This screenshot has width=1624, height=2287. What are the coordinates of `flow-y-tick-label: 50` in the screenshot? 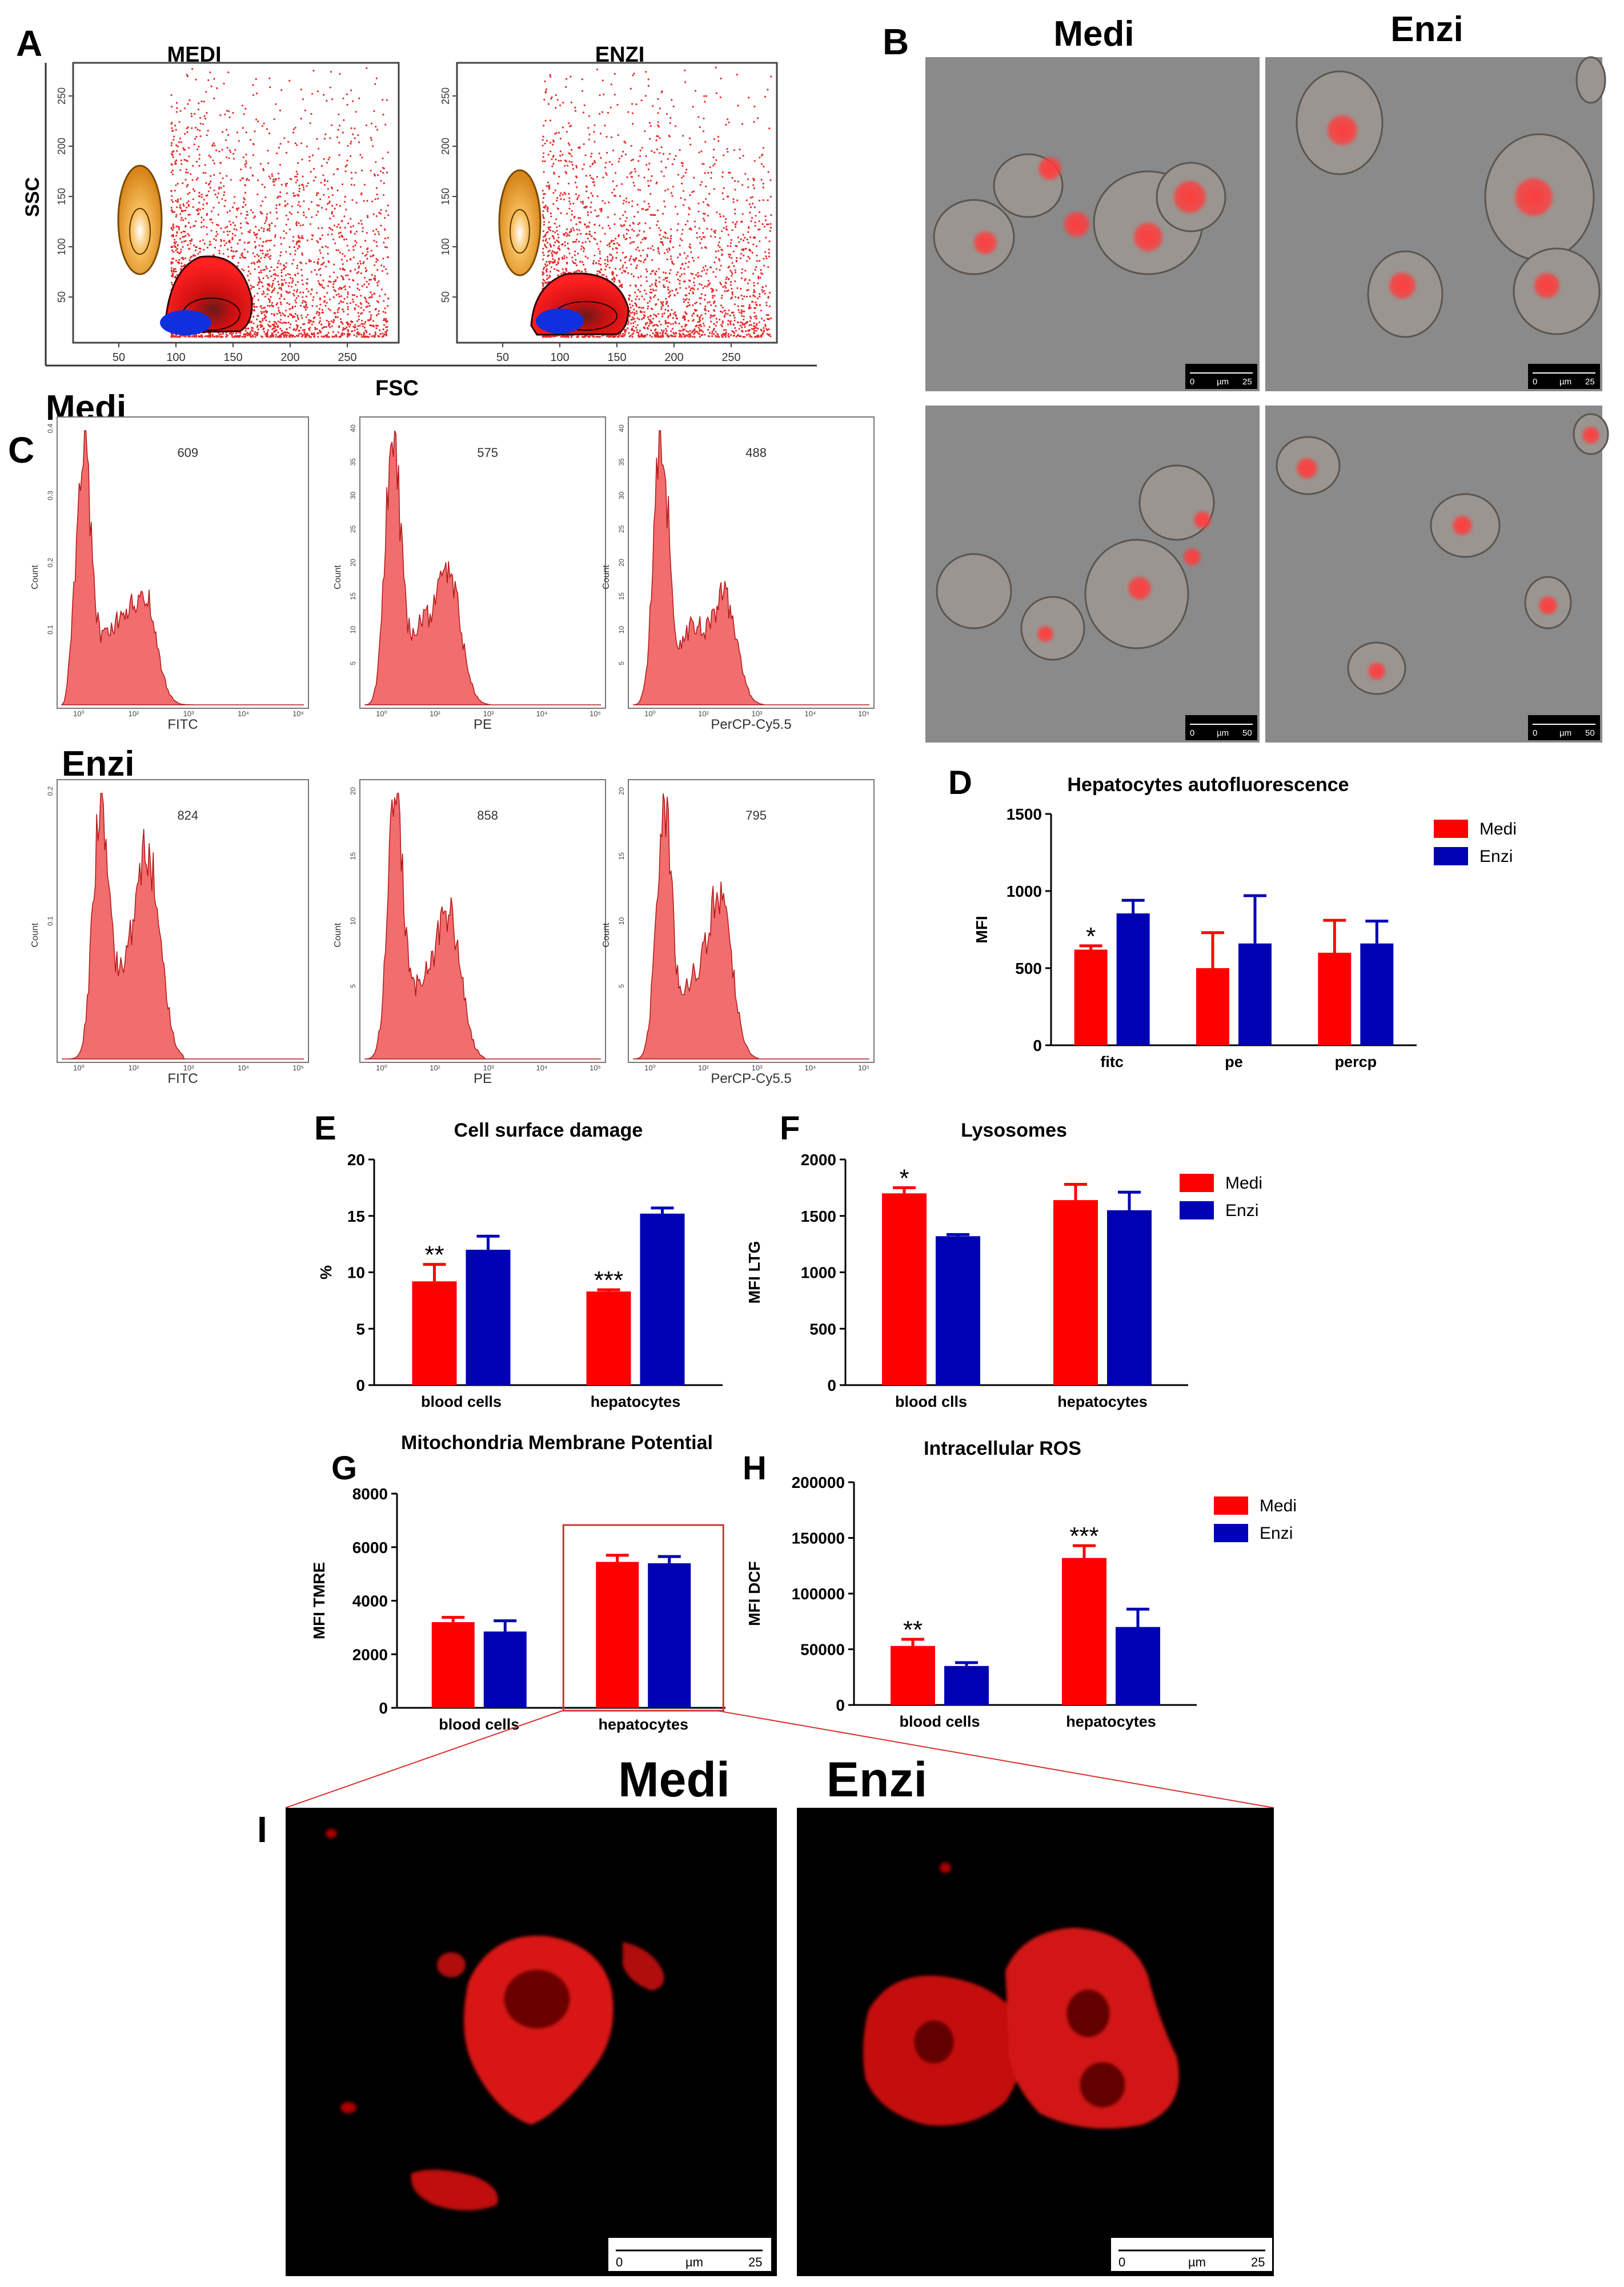 It's located at (61, 297).